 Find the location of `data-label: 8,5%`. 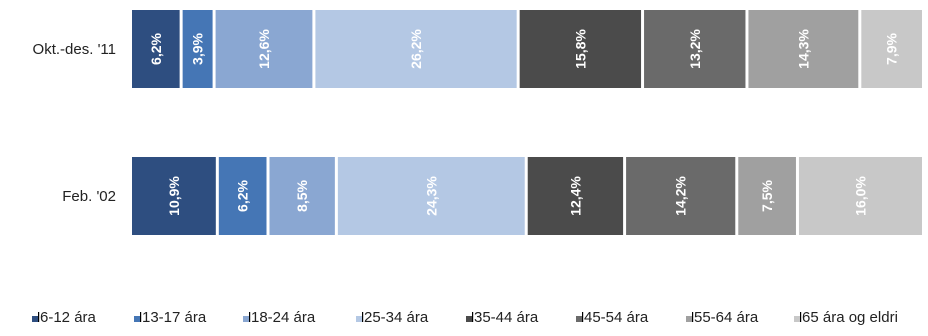

data-label: 8,5% is located at coordinates (302, 195).